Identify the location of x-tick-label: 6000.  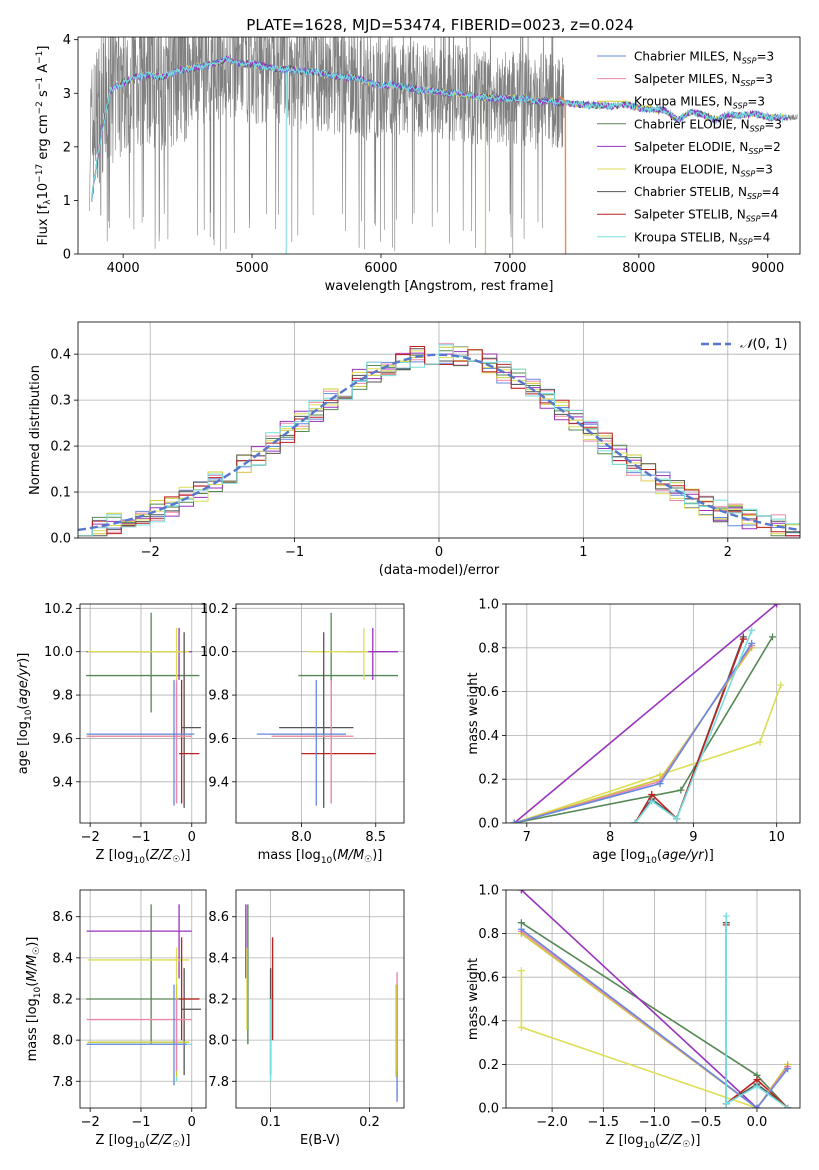
(380, 268).